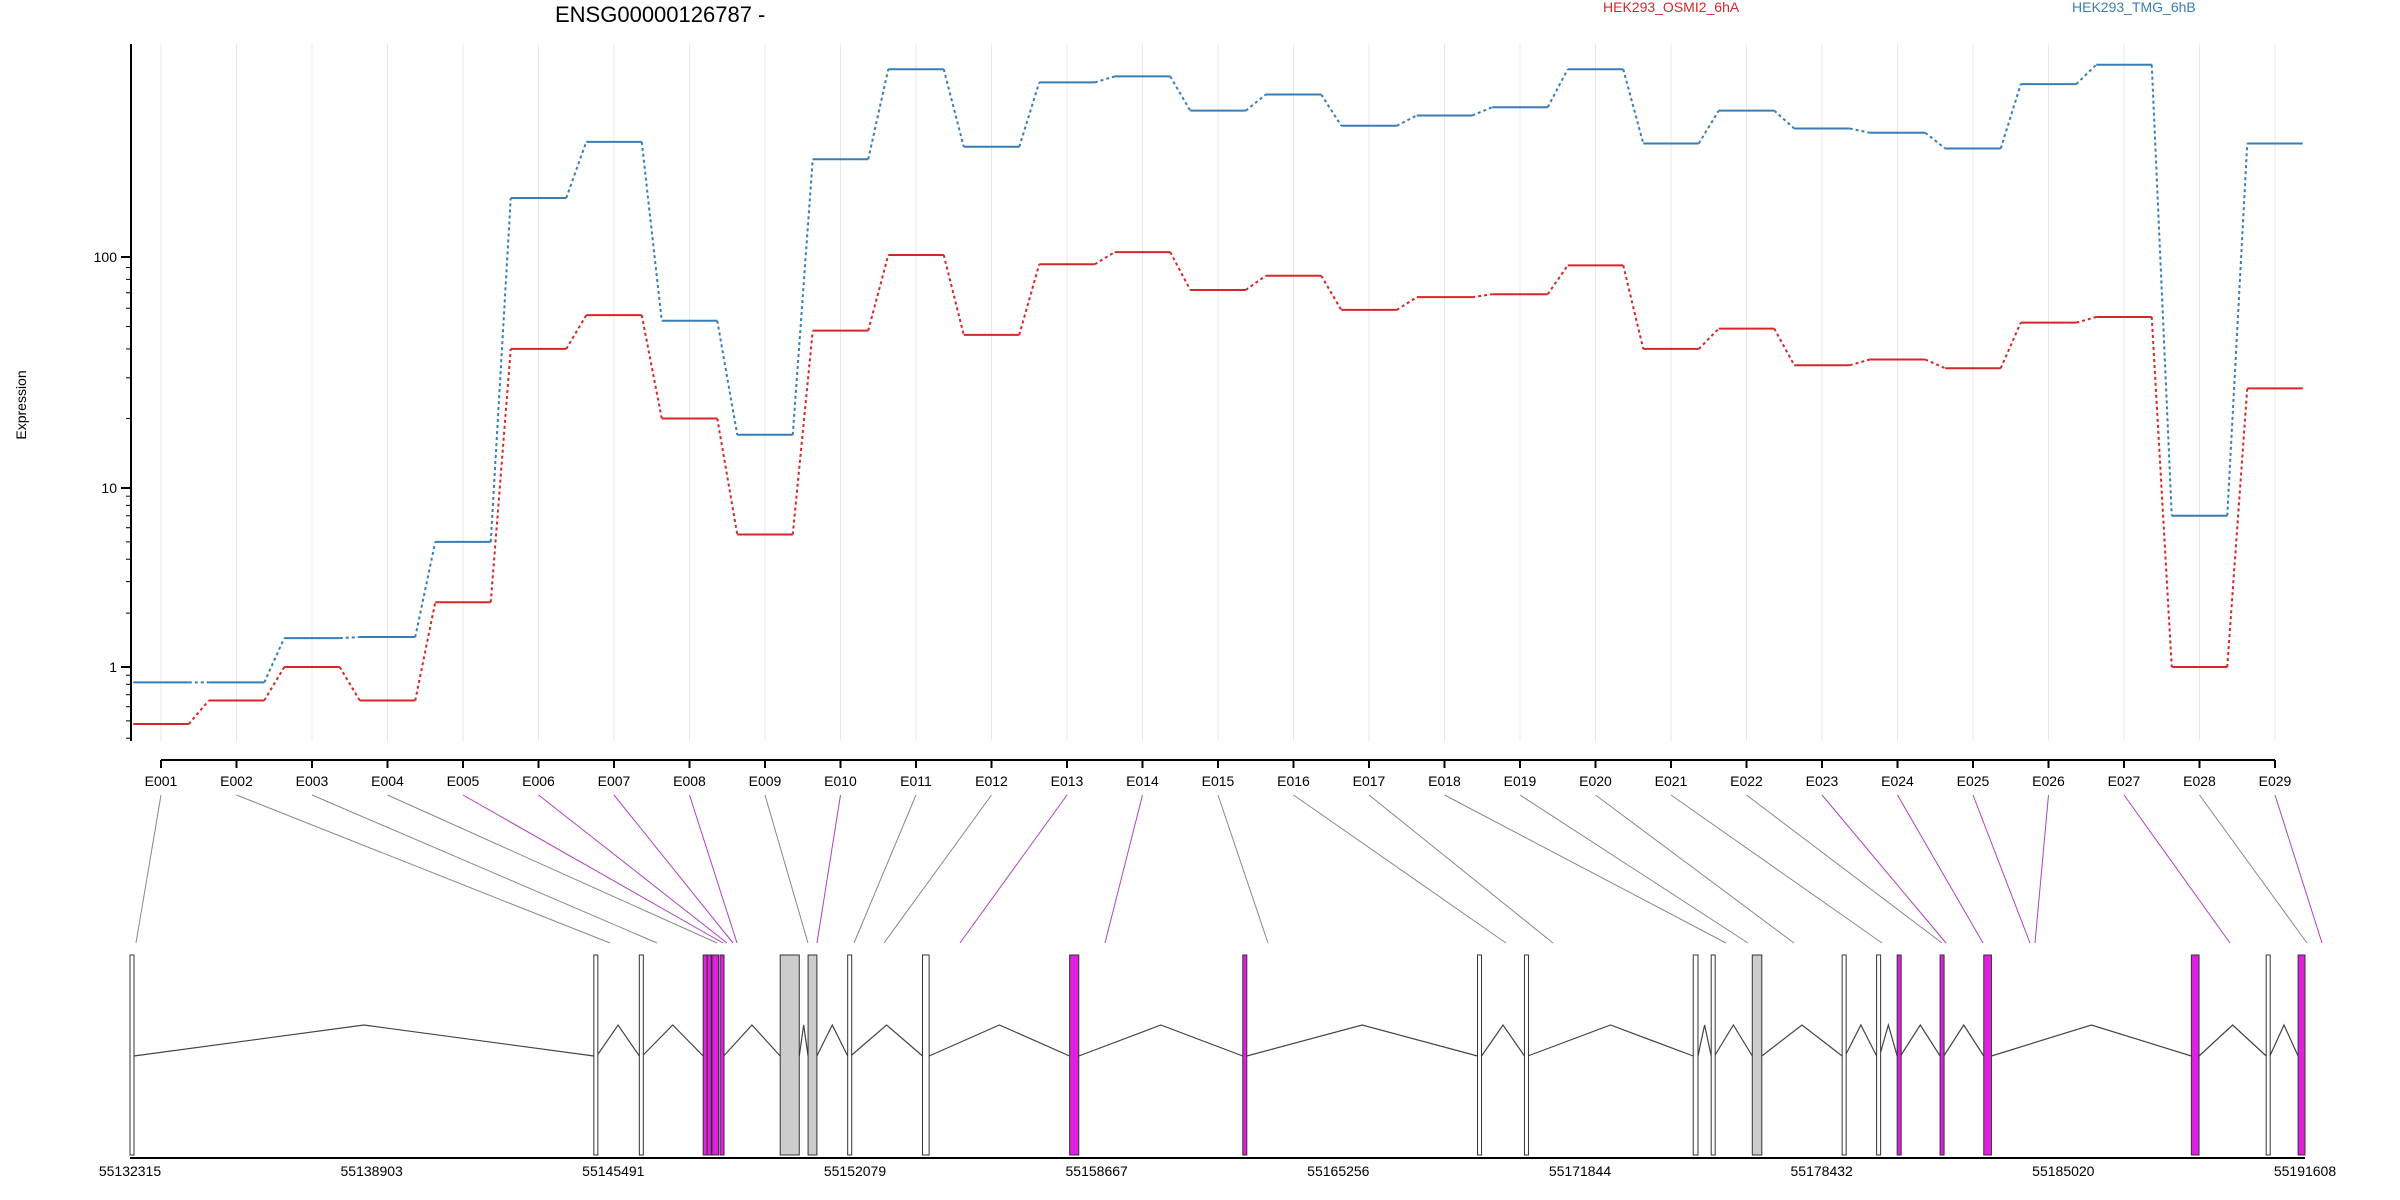  I want to click on x-tick-label: E009, so click(765, 781).